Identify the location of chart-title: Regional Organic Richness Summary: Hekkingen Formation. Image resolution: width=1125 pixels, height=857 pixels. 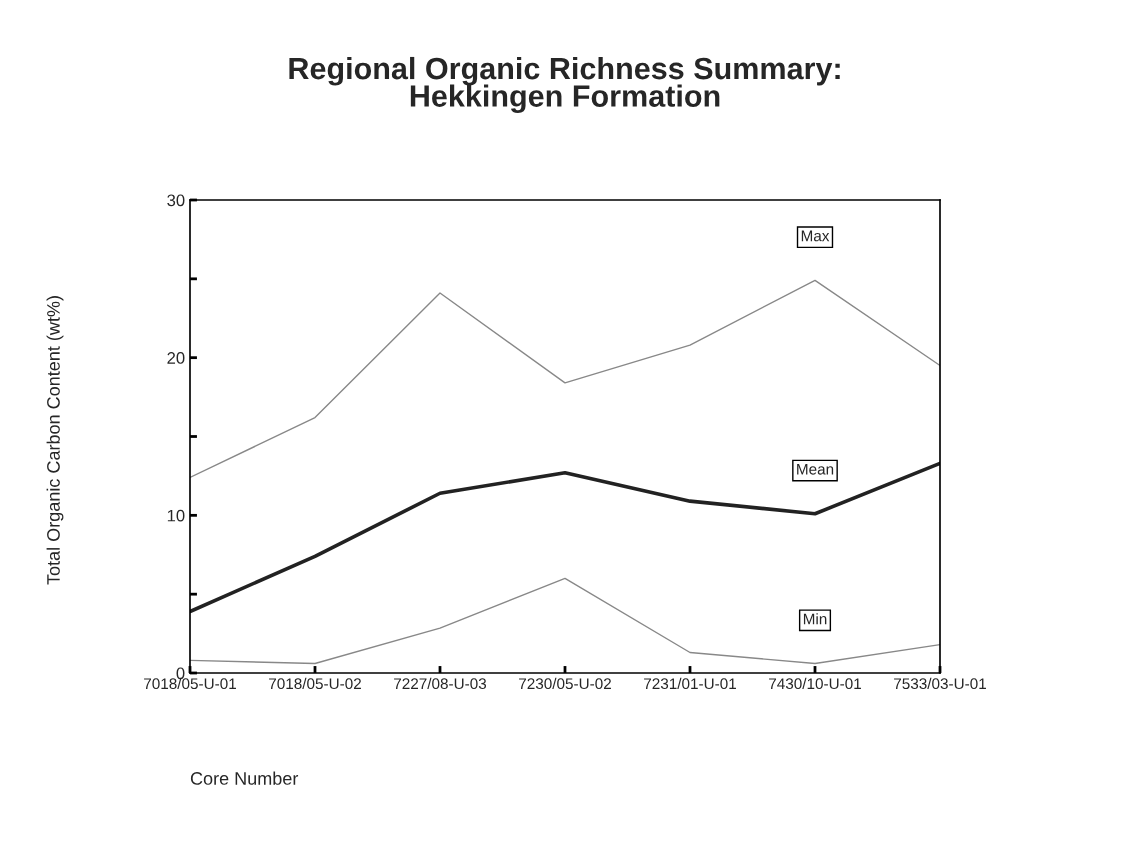
(564, 85).